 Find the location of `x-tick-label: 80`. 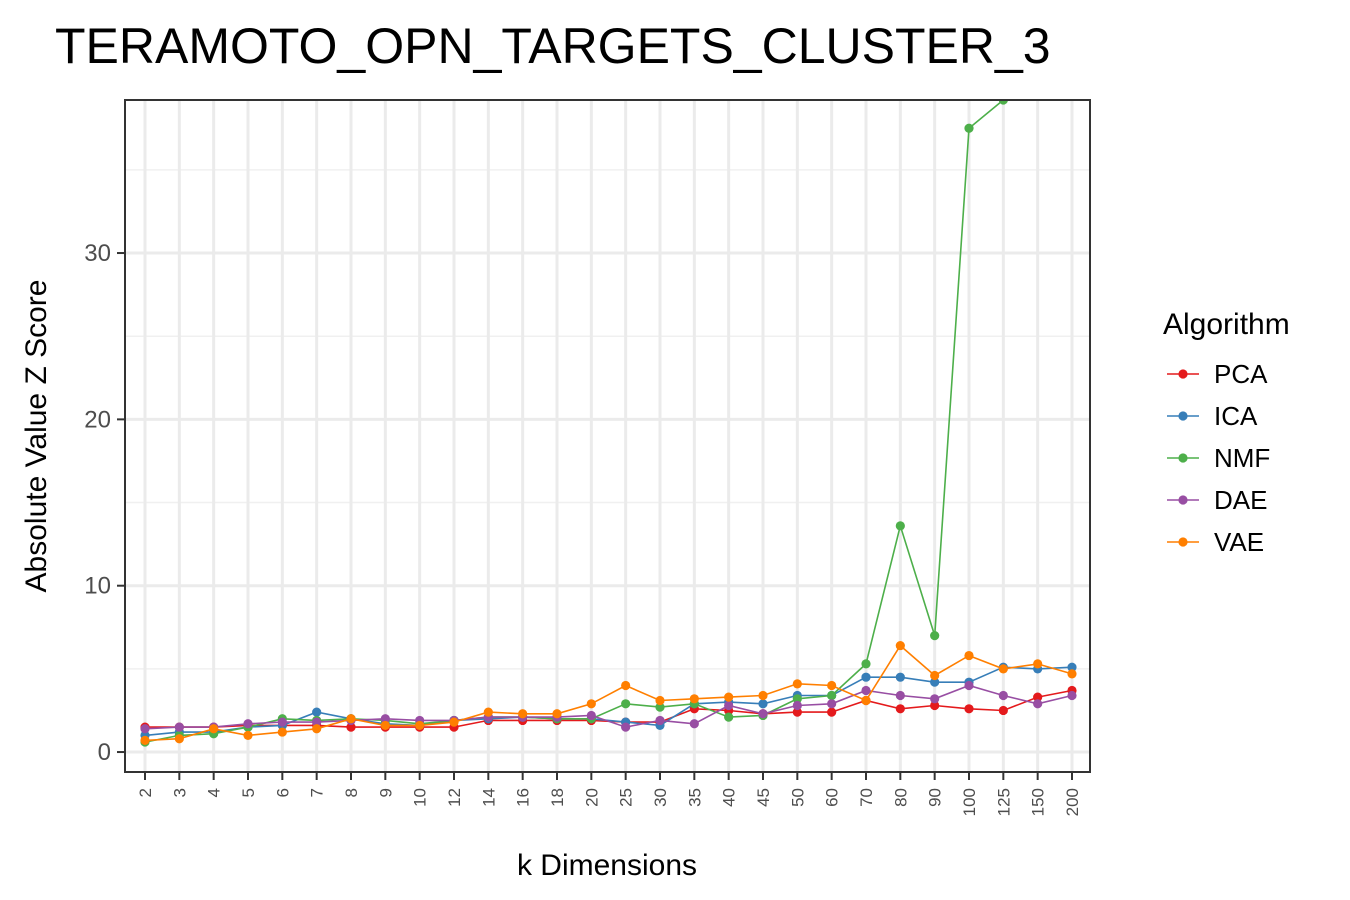

x-tick-label: 80 is located at coordinates (900, 797).